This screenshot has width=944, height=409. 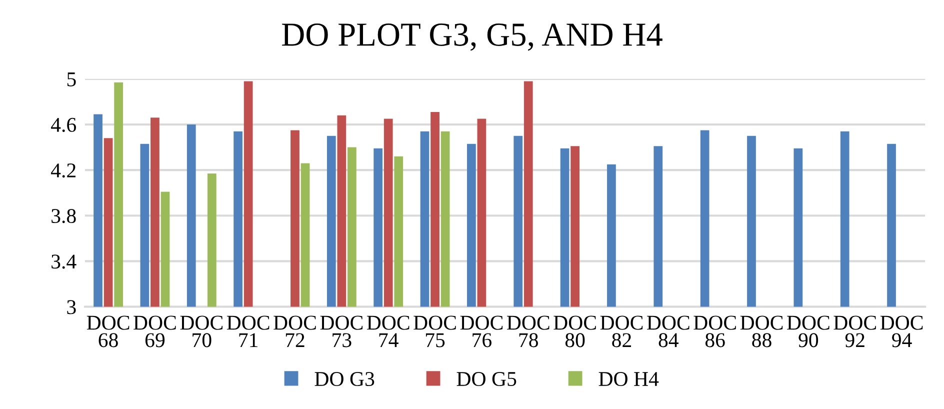 What do you see at coordinates (435, 332) in the screenshot?
I see `x-tick-label: DOC 75` at bounding box center [435, 332].